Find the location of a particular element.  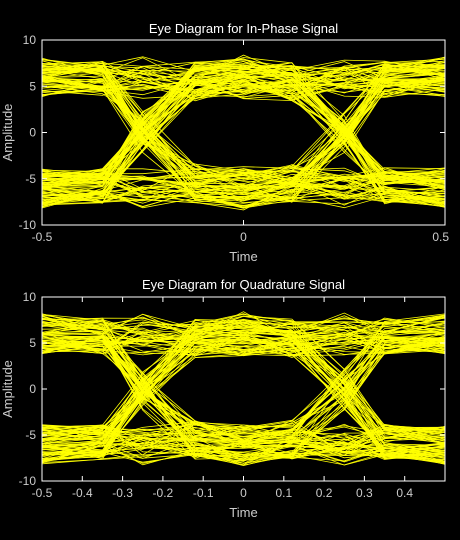

x-tick-label: 0.1 is located at coordinates (283, 493).